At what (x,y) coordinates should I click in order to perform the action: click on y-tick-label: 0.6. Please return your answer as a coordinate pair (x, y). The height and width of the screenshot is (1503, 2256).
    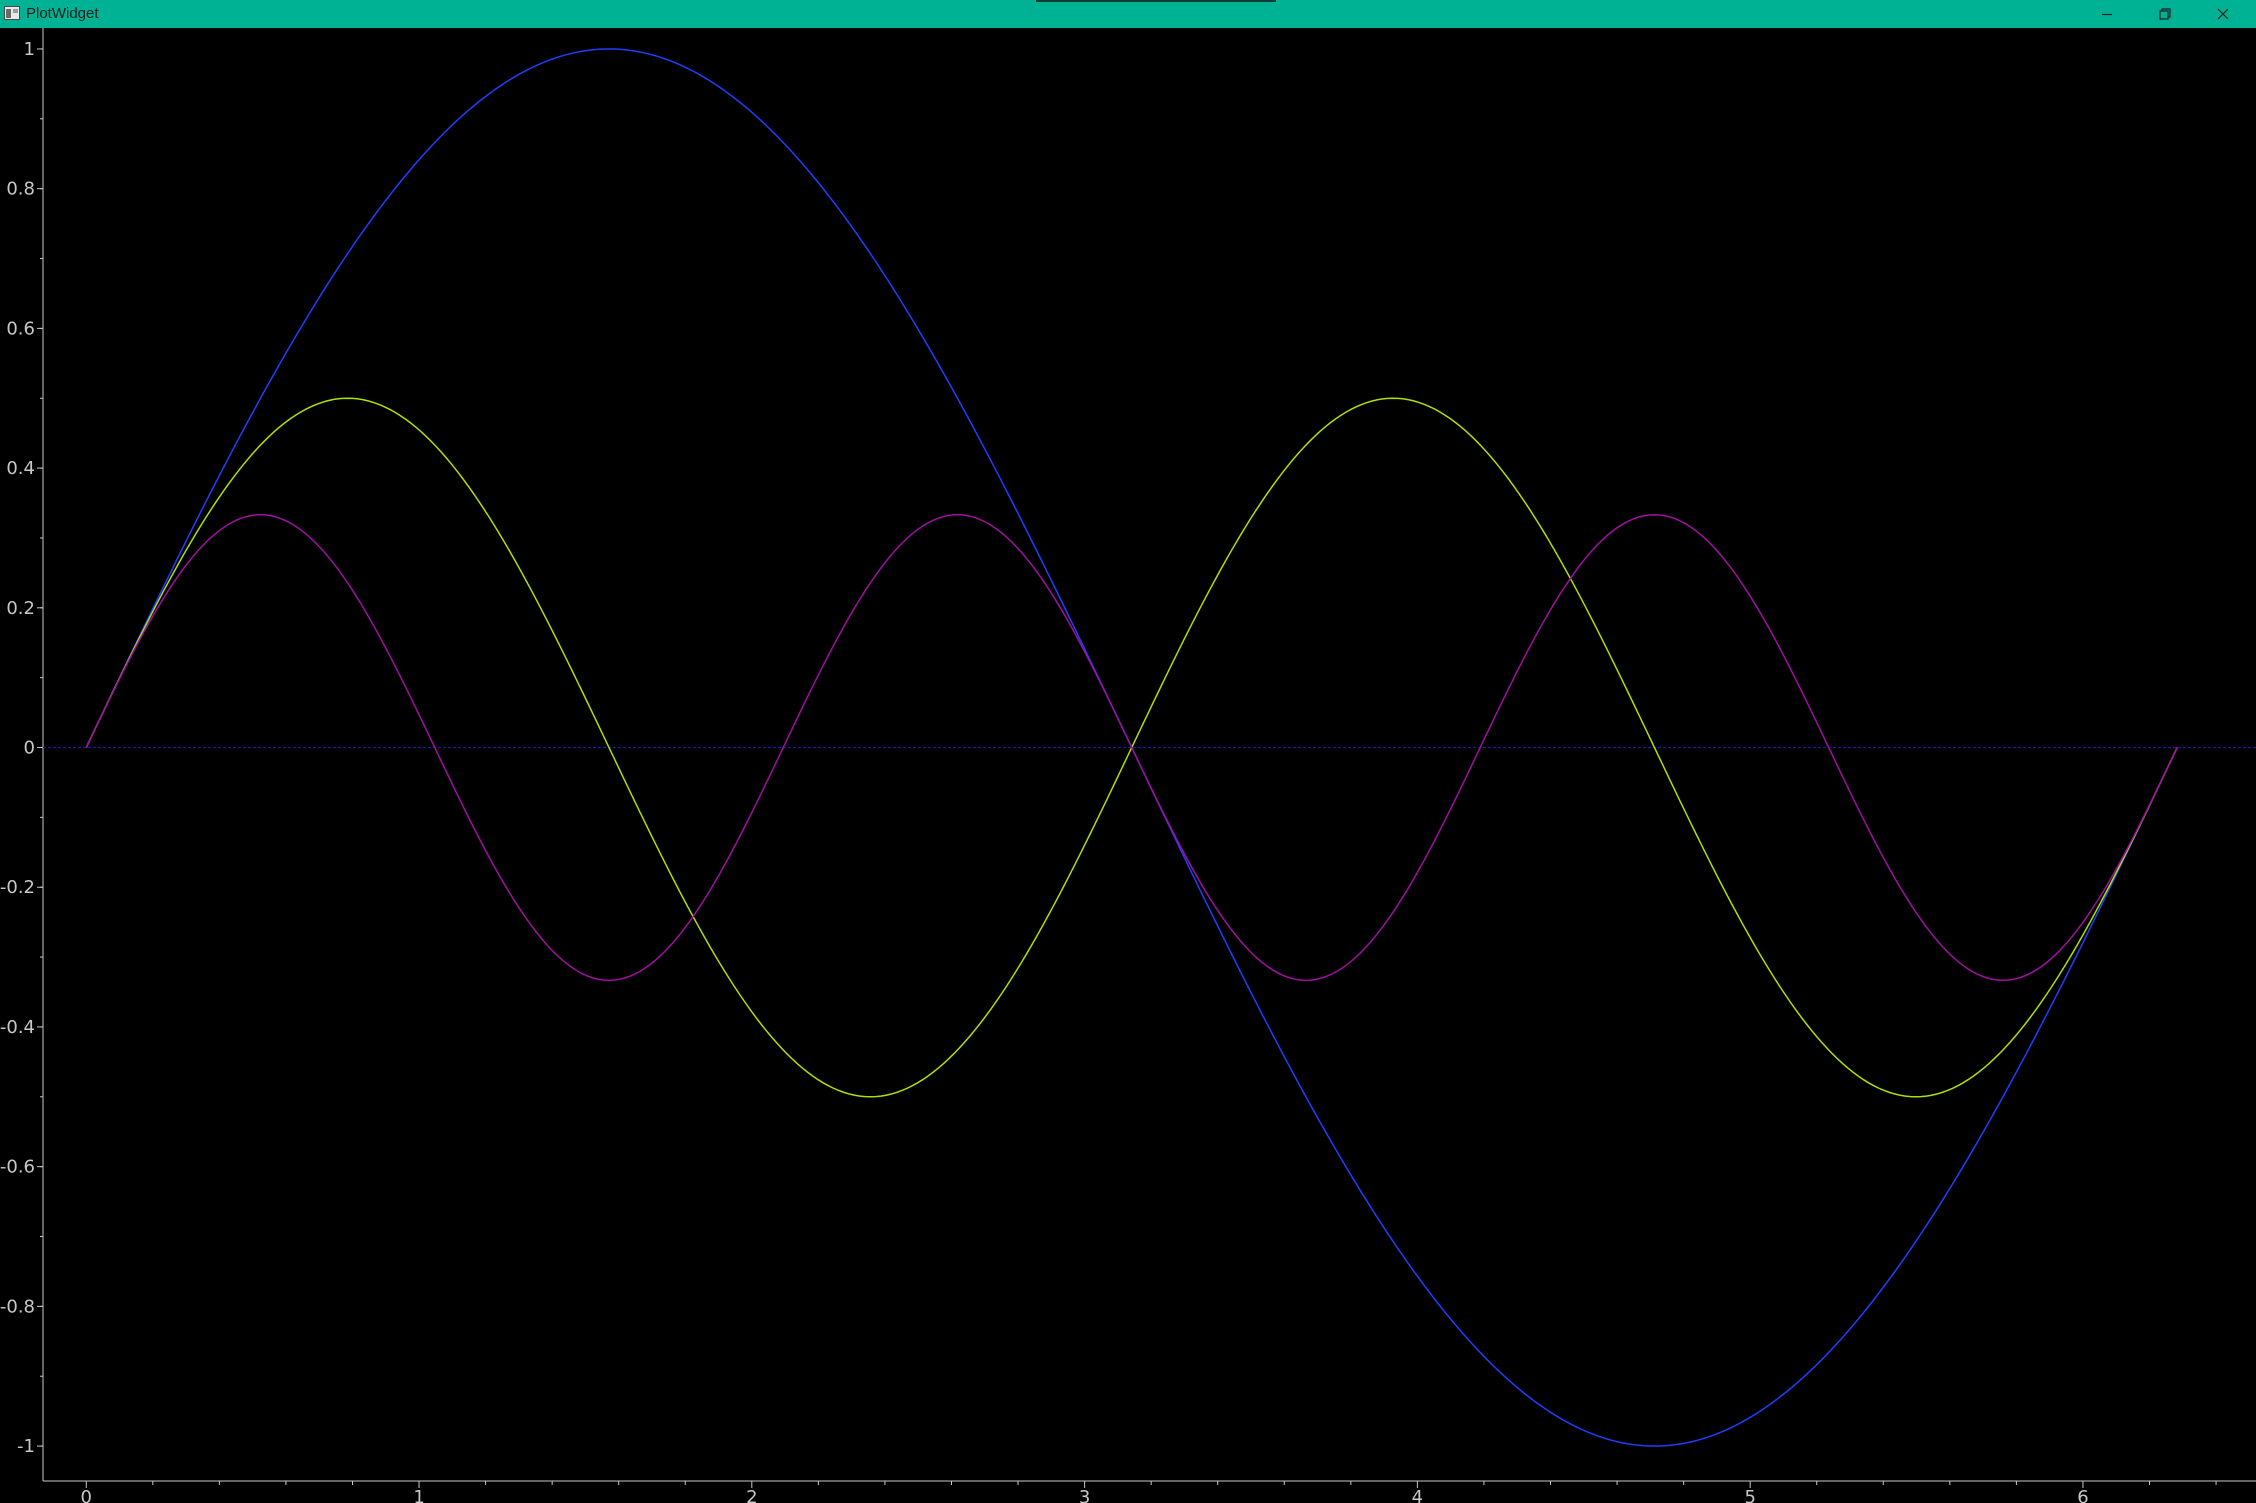
    Looking at the image, I should click on (20, 328).